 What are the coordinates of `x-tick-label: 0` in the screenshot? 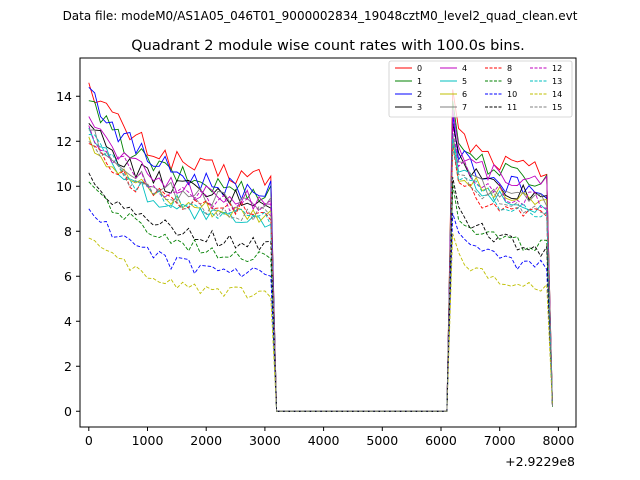 It's located at (89, 440).